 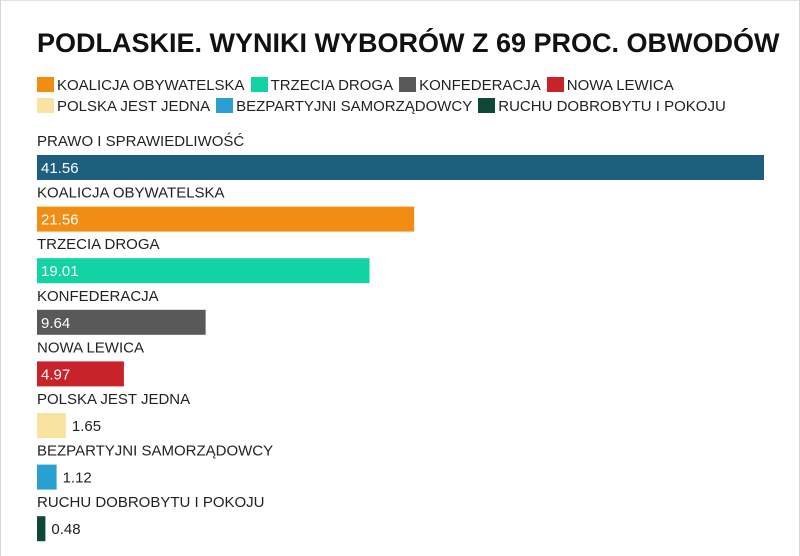 What do you see at coordinates (620, 85) in the screenshot?
I see `legend-label: NOWA LEWICA` at bounding box center [620, 85].